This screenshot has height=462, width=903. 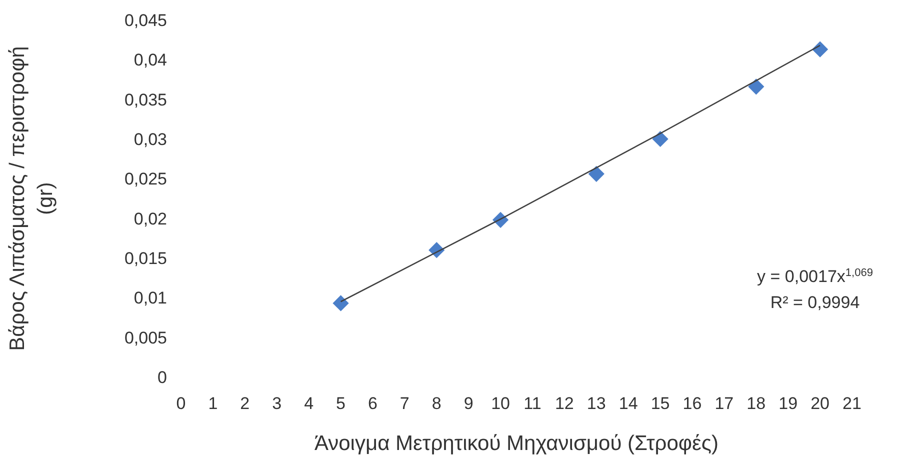 What do you see at coordinates (181, 403) in the screenshot?
I see `x-tick-label: 0` at bounding box center [181, 403].